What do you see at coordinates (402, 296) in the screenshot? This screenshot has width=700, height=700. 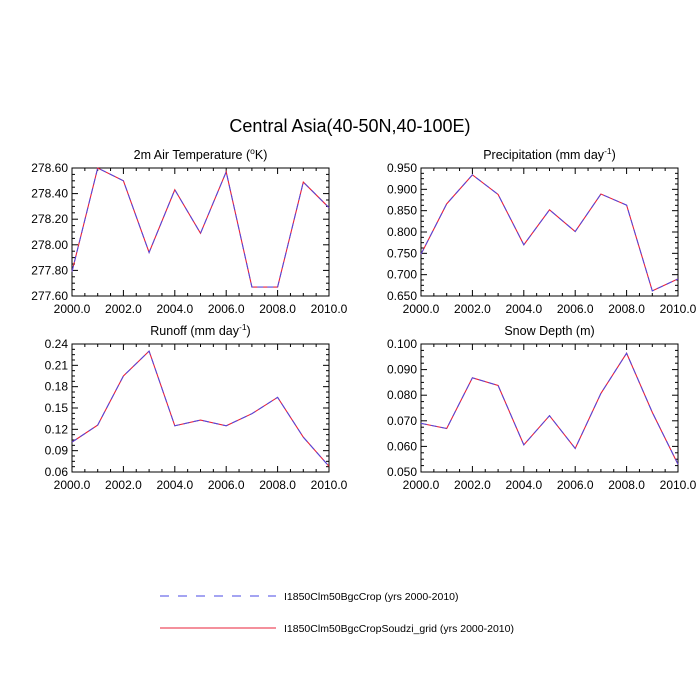 I see `y-tick-label: 0.650` at bounding box center [402, 296].